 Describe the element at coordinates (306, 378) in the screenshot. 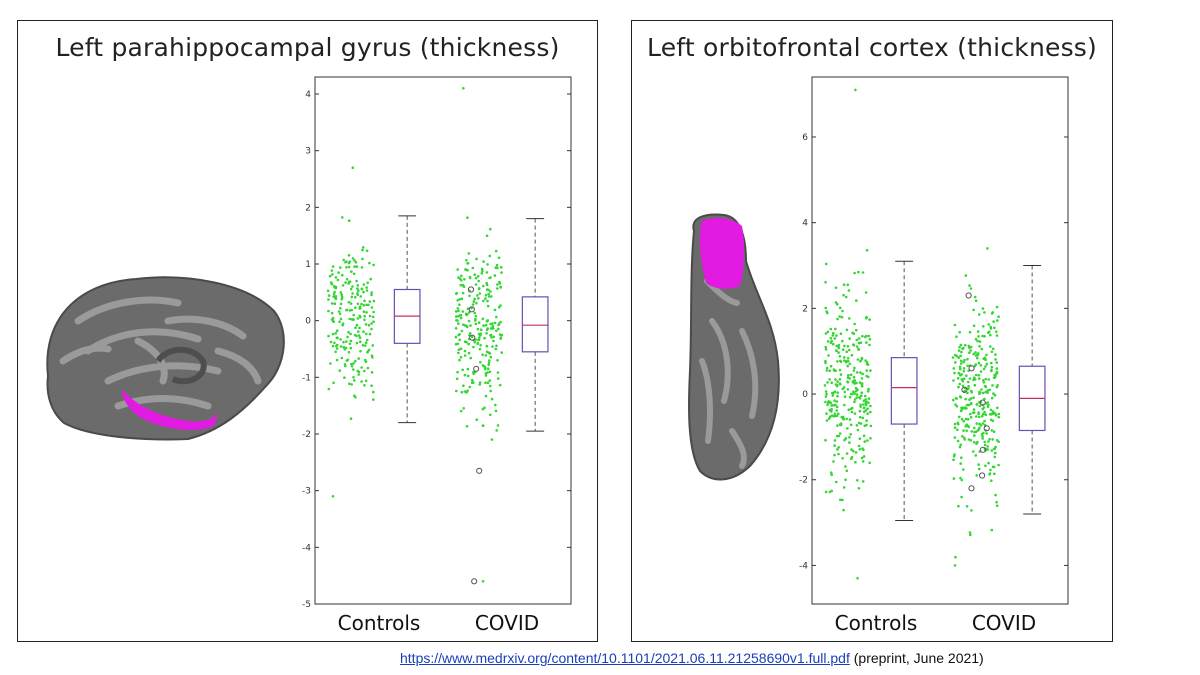

I see `y-tick-label: -1` at that location.